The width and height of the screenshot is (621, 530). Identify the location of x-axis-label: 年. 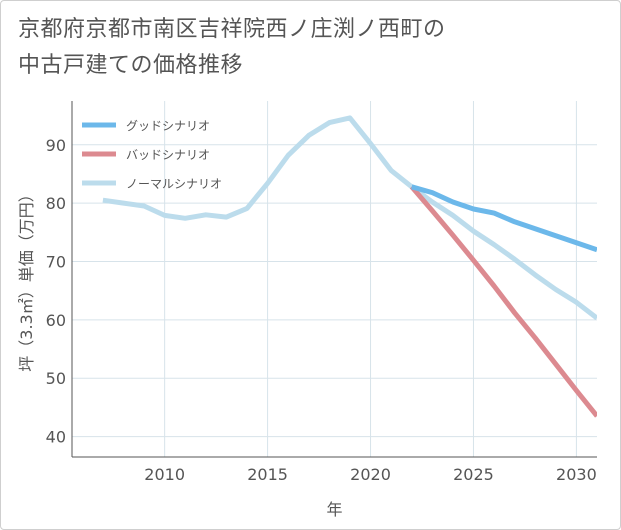
(334, 509).